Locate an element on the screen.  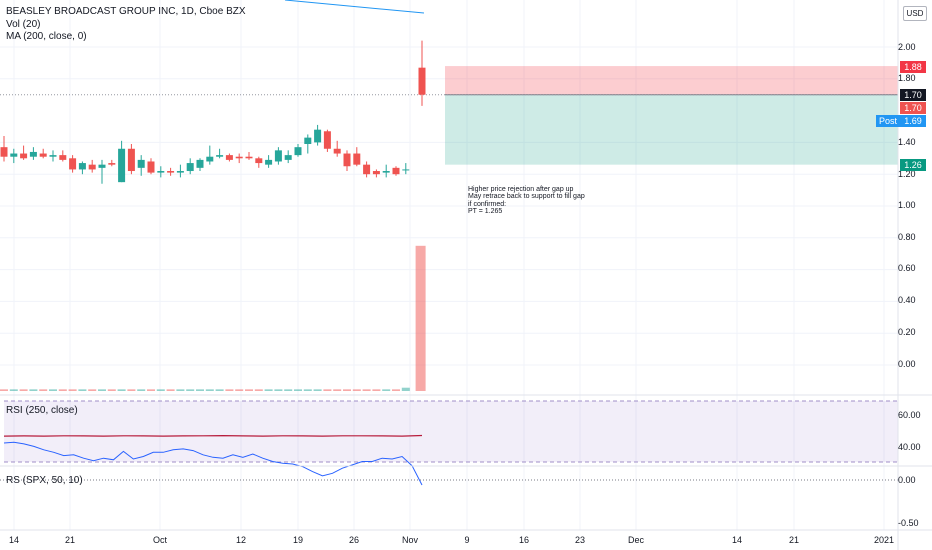
take-profit-zone is located at coordinates (671, 129).